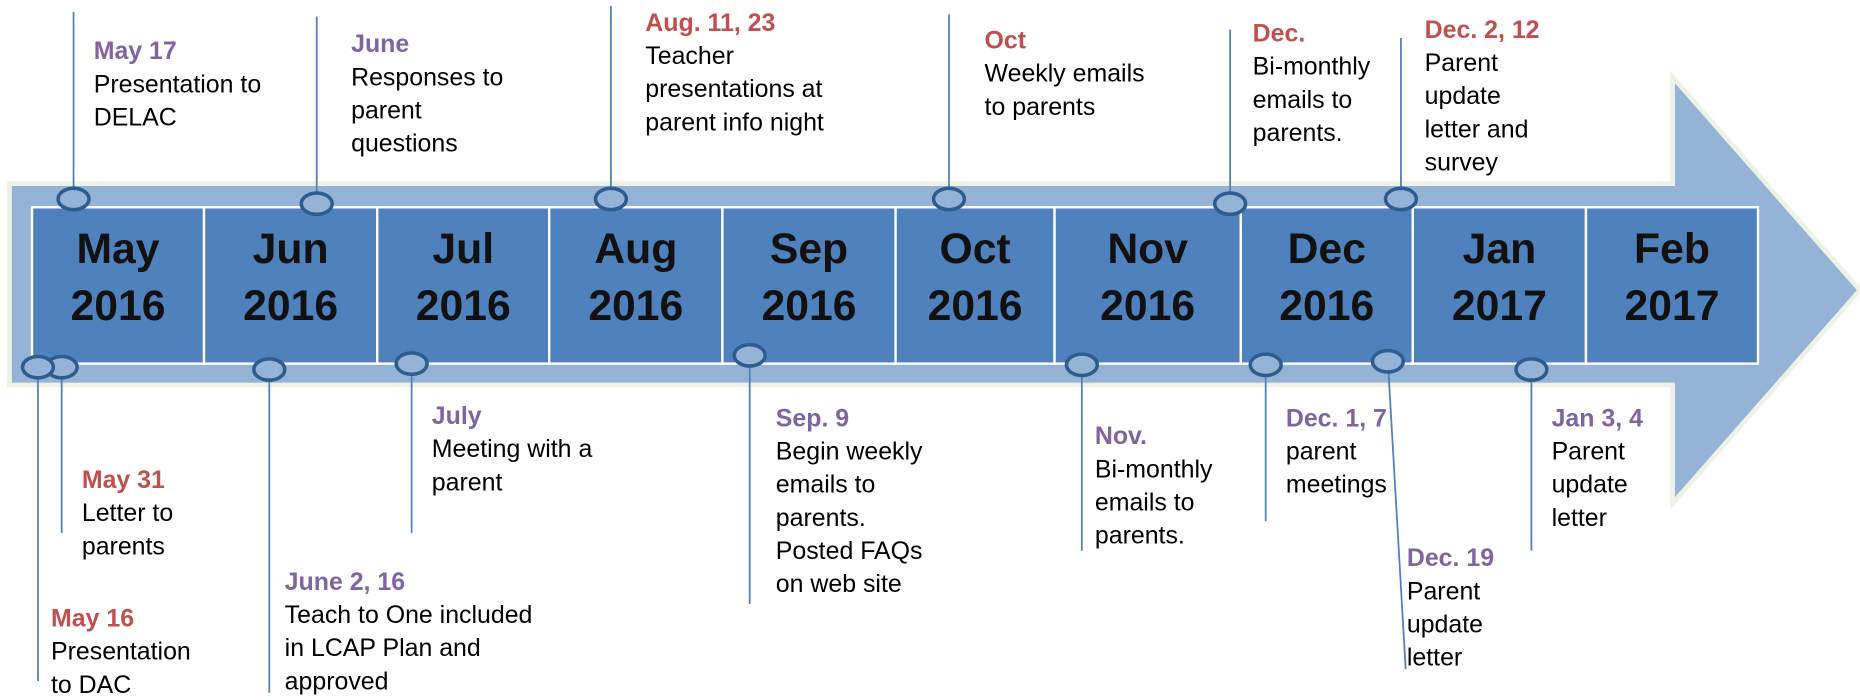 This screenshot has width=1860, height=700. I want to click on event-text: Posted FAQs, so click(849, 551).